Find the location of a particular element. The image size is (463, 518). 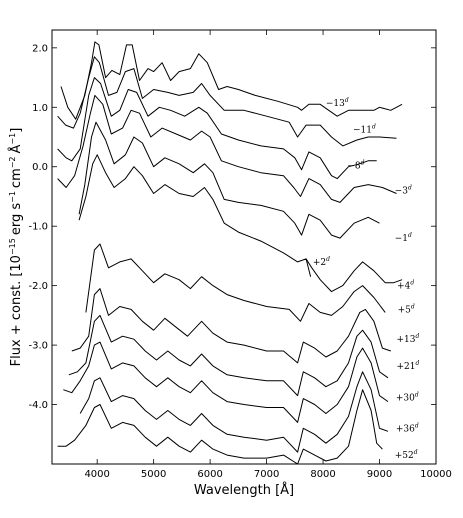

epoch-label-value-12: +52 is located at coordinates (404, 456).